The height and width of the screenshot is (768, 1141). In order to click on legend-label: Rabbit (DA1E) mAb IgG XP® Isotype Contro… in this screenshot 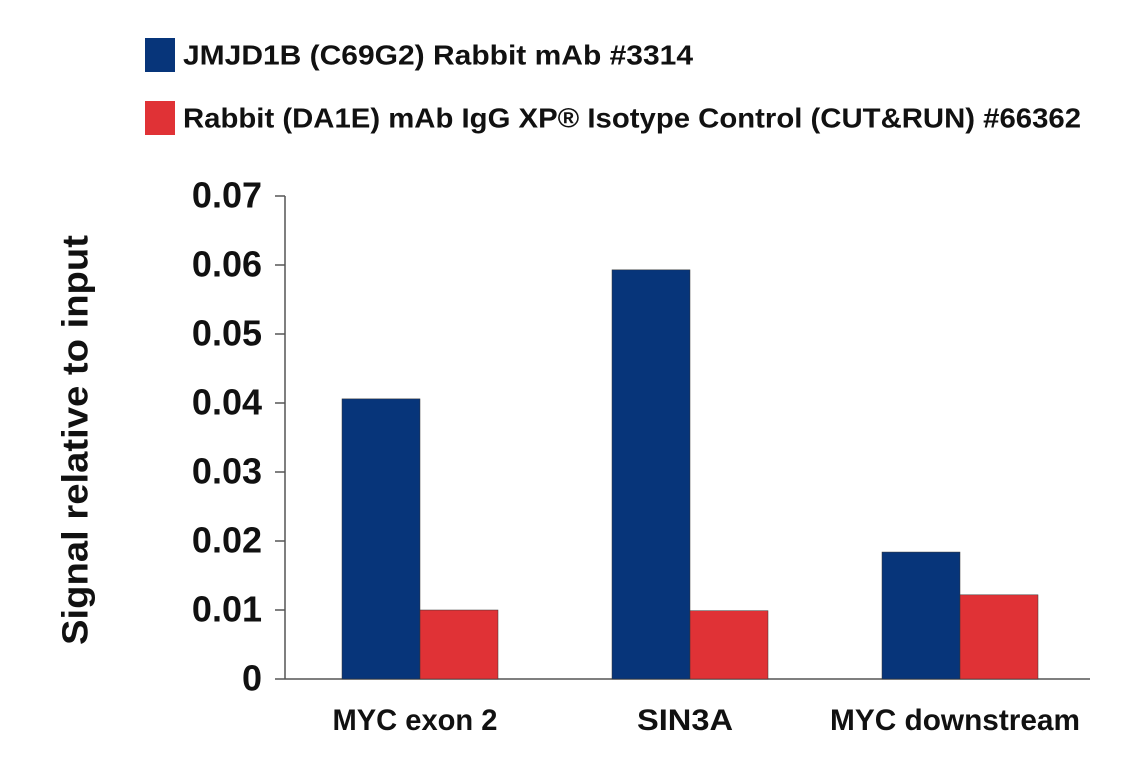, I will do `click(632, 117)`.